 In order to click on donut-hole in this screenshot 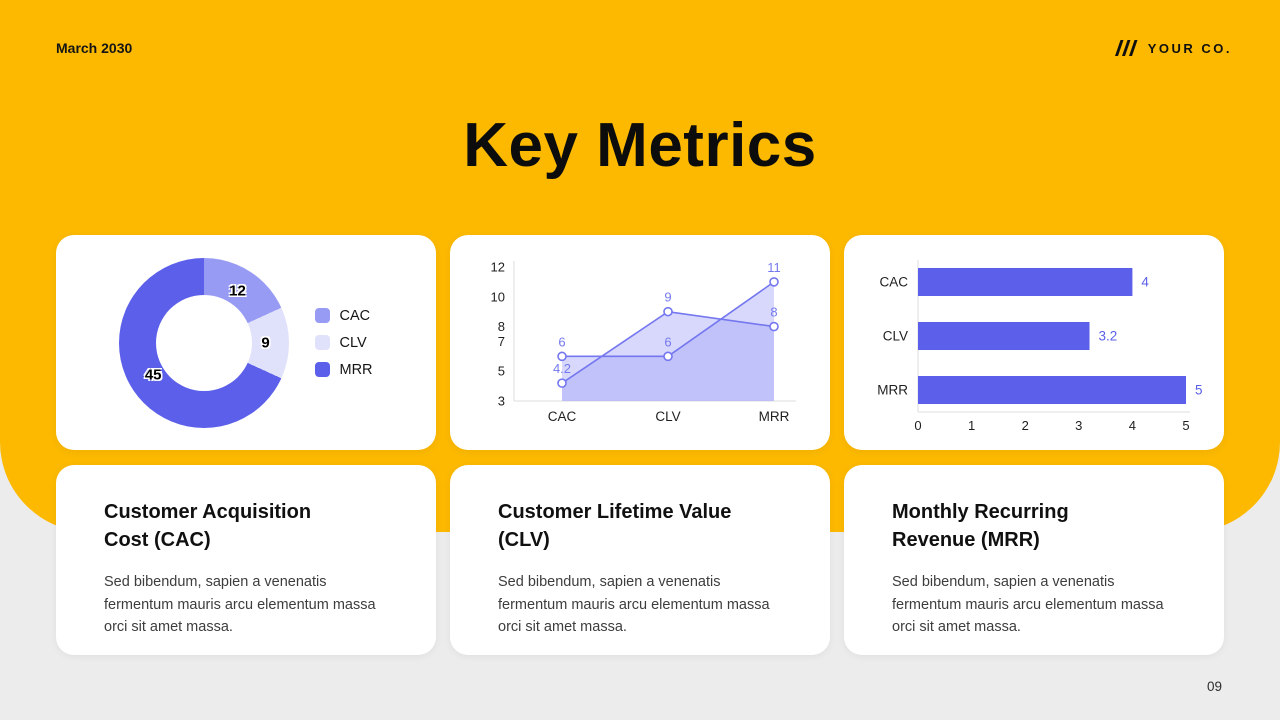, I will do `click(204, 342)`.